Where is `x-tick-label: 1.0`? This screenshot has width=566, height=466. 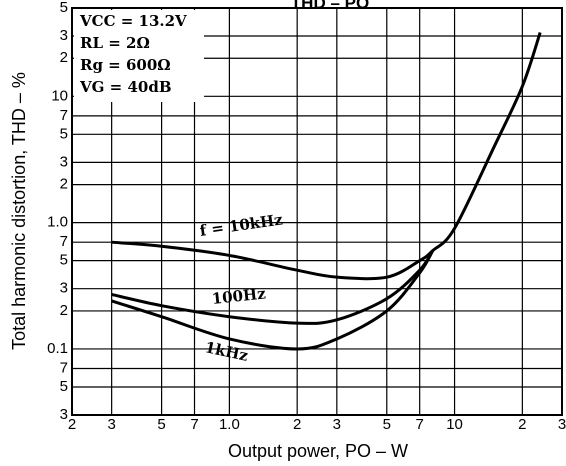
x-tick-label: 1.0 is located at coordinates (229, 424).